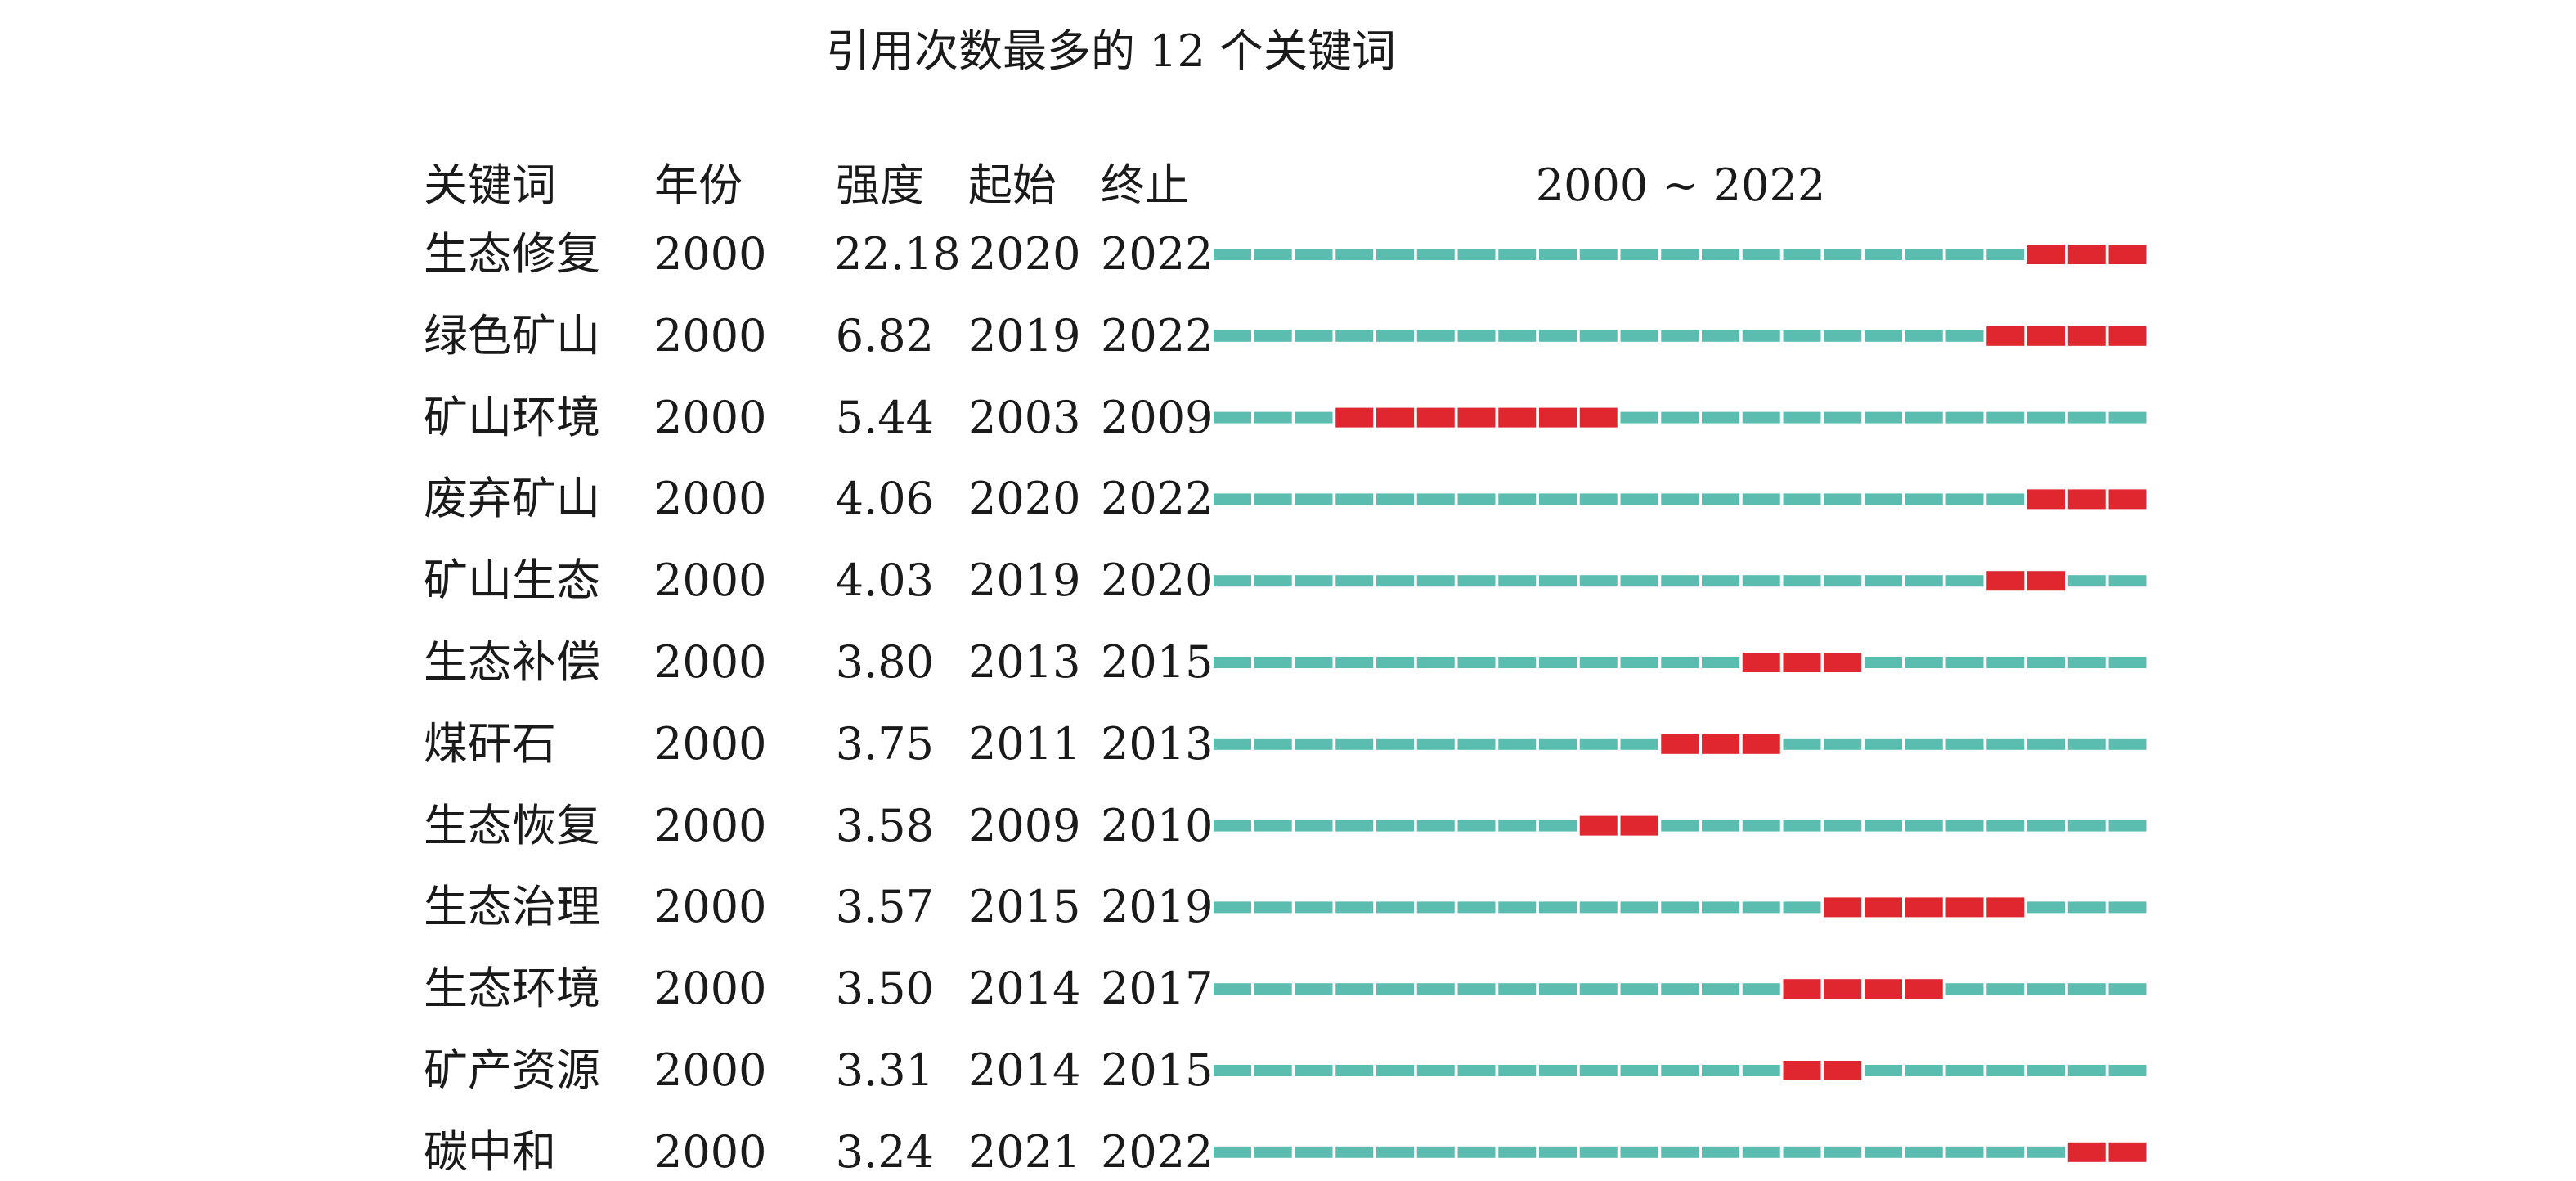  Describe the element at coordinates (1158, 417) in the screenshot. I see `row-end: 2009` at that location.